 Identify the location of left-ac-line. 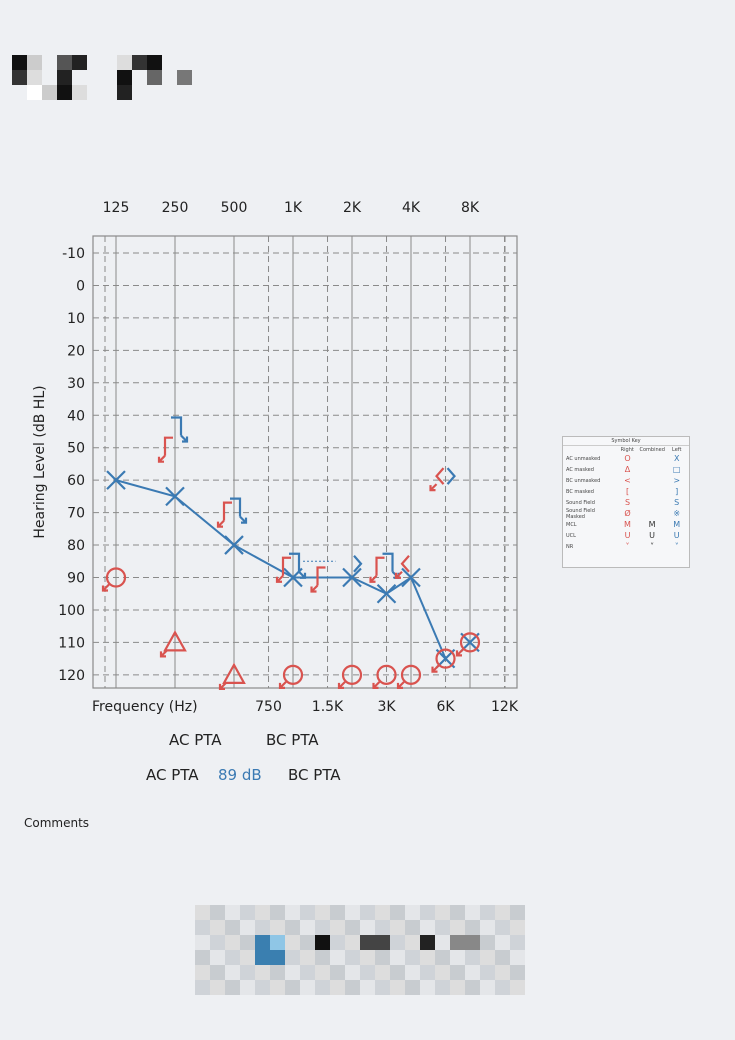
(281, 569).